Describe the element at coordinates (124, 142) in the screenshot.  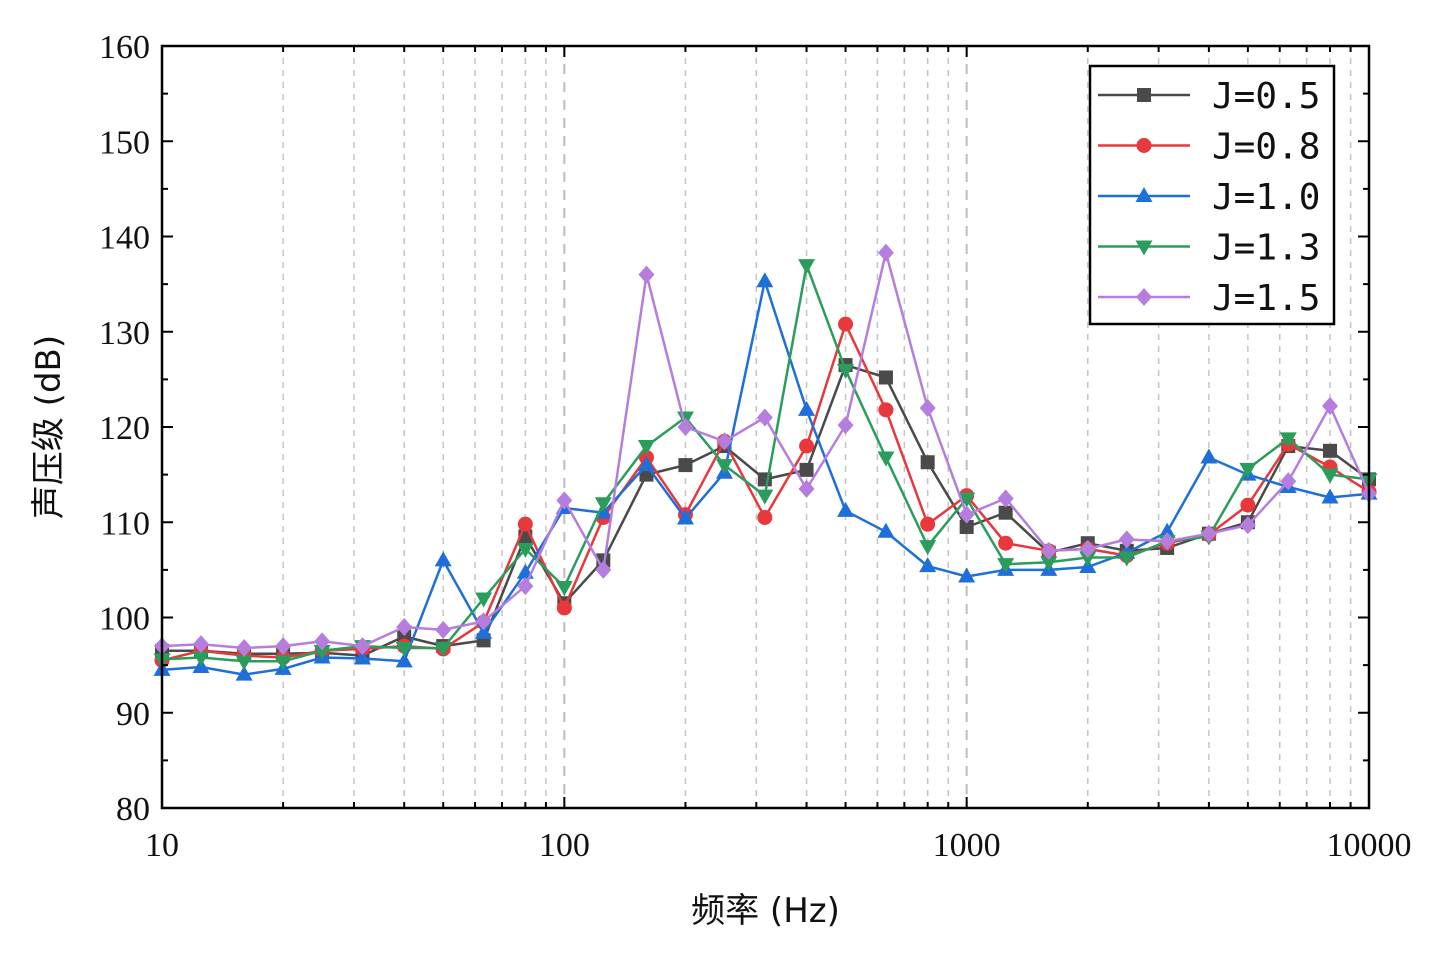
I see `y-tick-label: 150` at that location.